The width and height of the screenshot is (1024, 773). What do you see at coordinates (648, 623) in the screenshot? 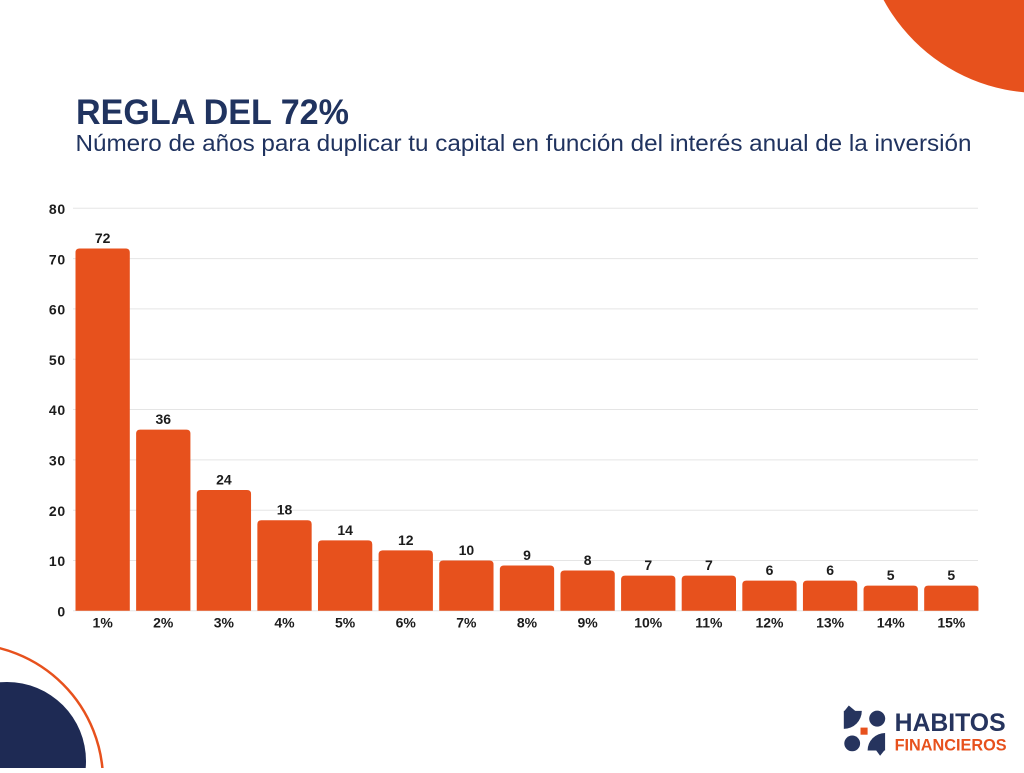
I see `svg-text: 10%` at bounding box center [648, 623].